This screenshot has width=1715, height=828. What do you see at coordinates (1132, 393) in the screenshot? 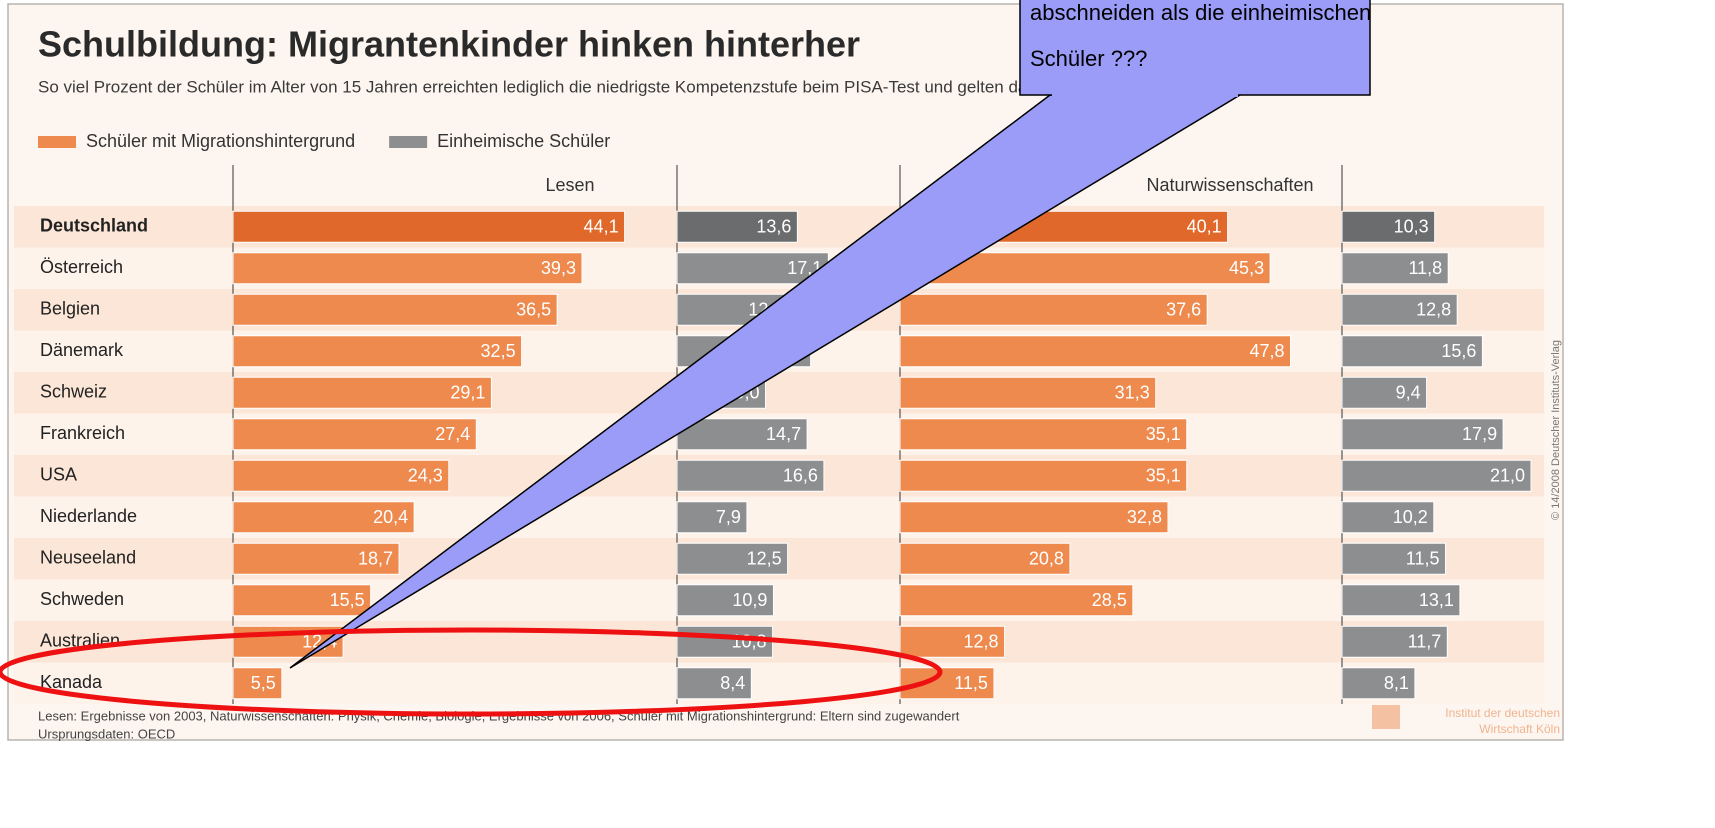
I see `value-label: 31,3` at bounding box center [1132, 393].